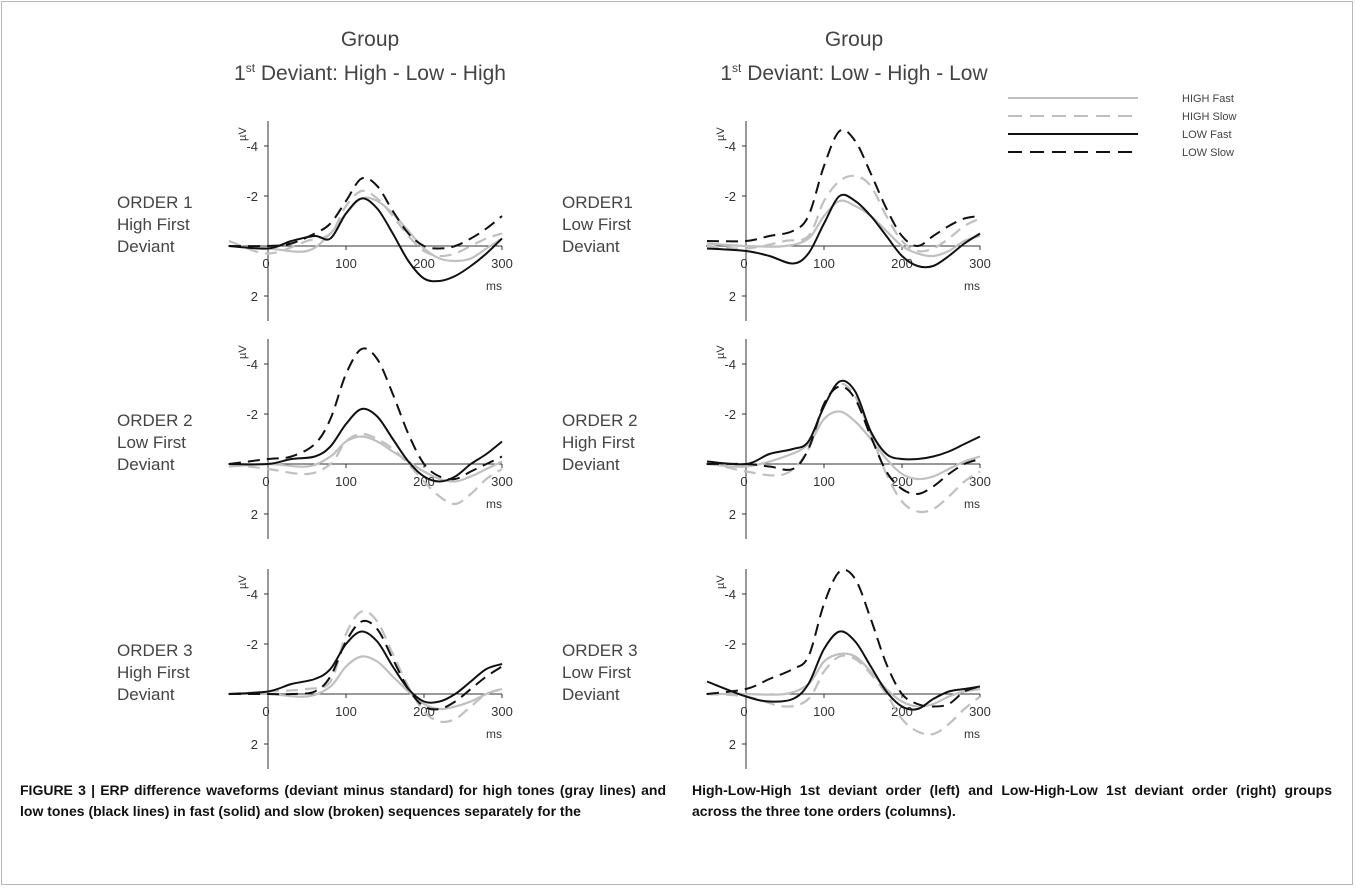  Describe the element at coordinates (597, 224) in the screenshot. I see `row-label-right-1: ORDER1 Low First Deviant` at that location.